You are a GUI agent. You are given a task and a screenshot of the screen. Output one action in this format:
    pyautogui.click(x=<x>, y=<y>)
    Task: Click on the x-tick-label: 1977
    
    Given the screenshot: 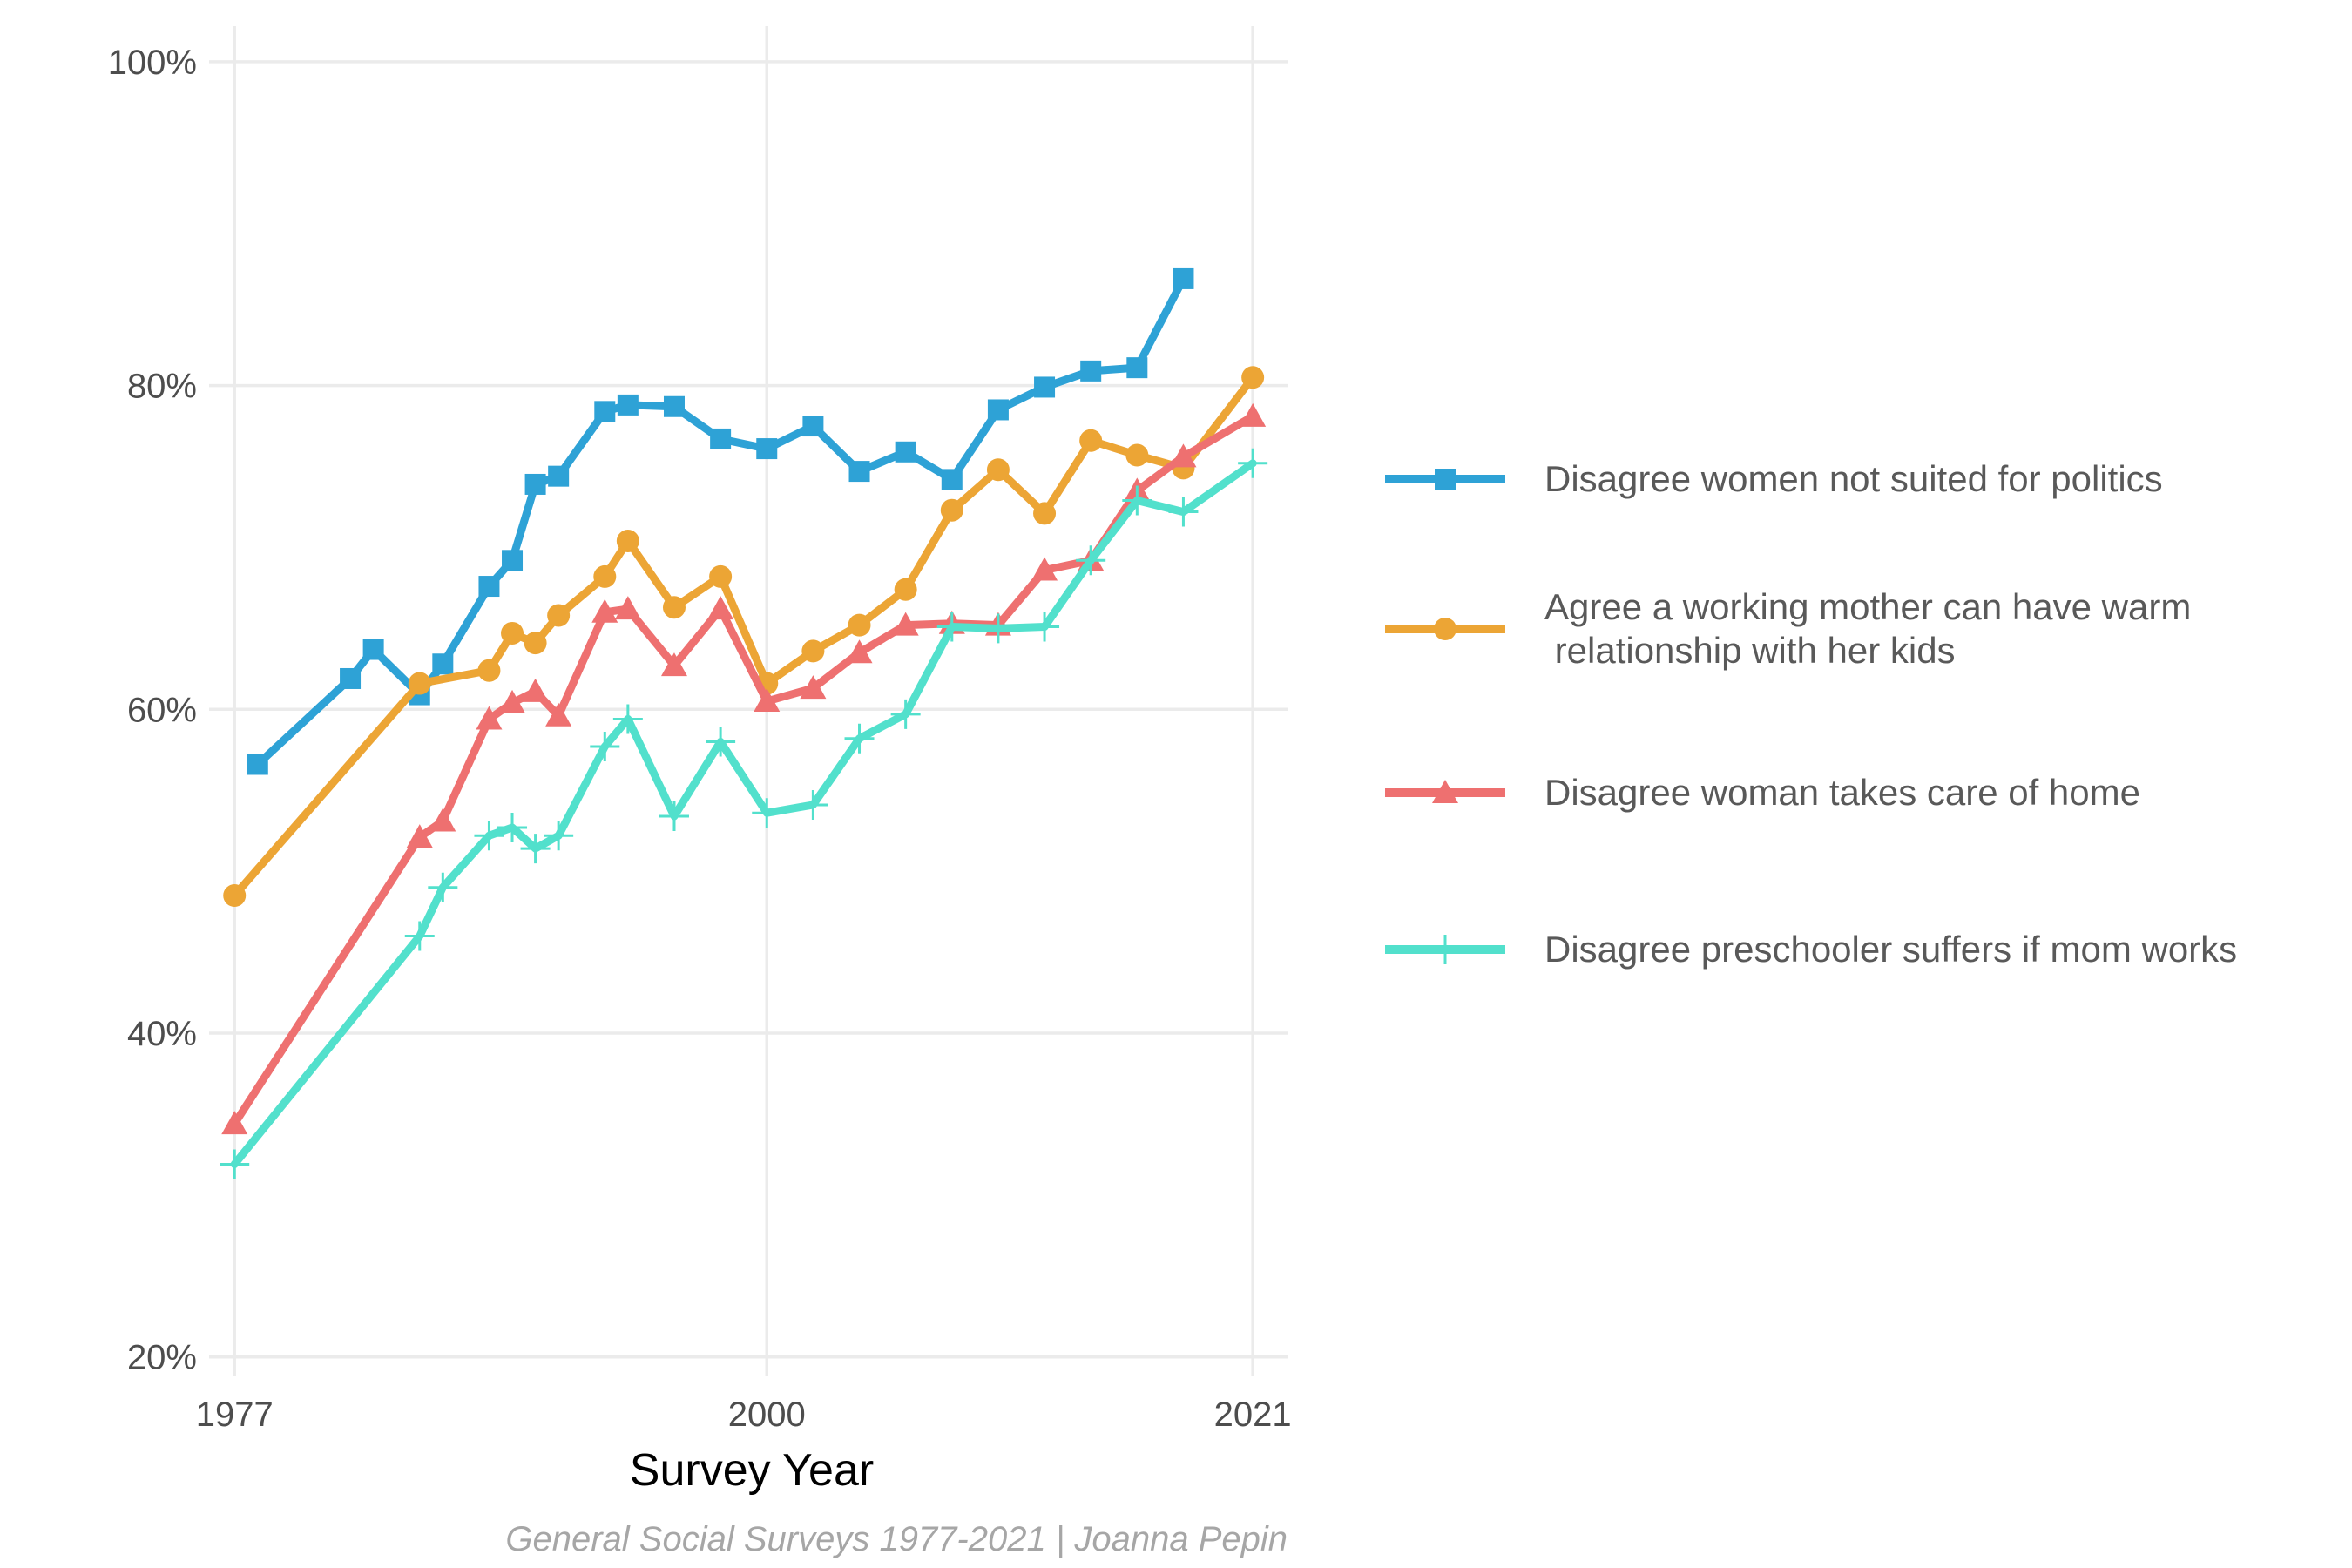 What is the action you would take?
    pyautogui.click(x=235, y=1415)
    